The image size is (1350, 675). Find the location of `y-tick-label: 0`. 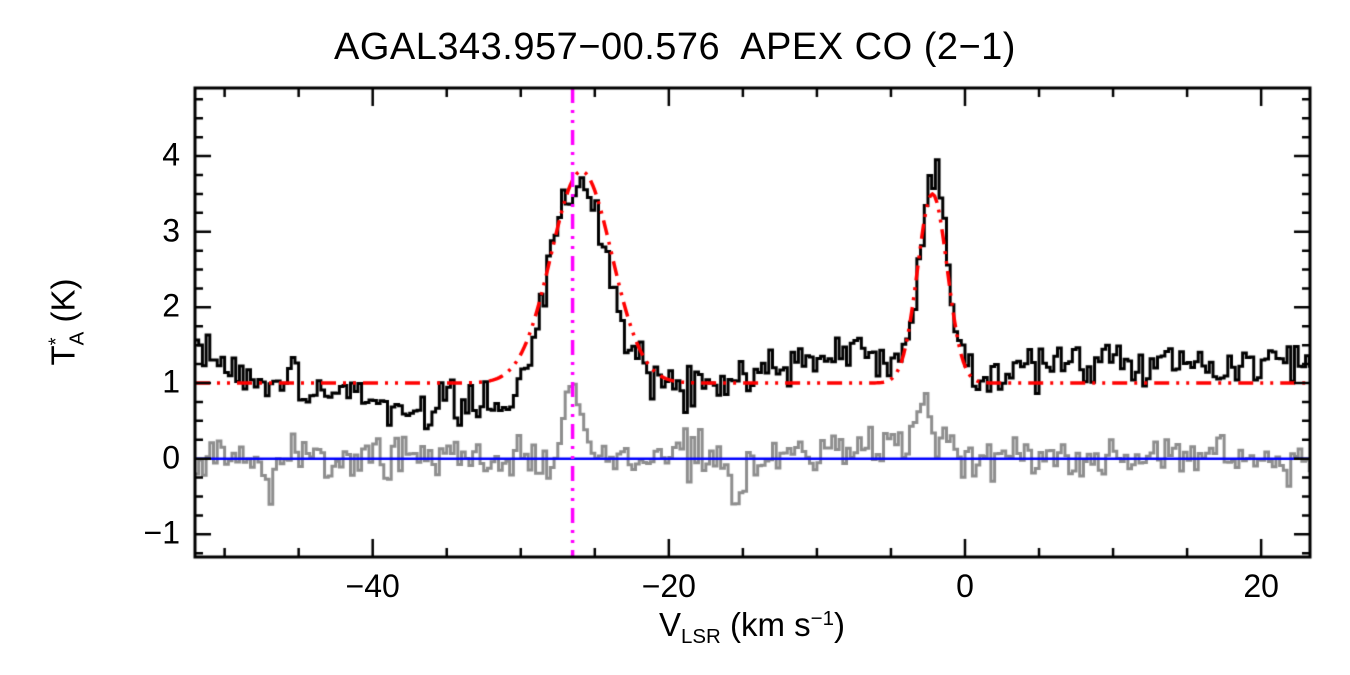

y-tick-label: 0 is located at coordinates (171, 457).